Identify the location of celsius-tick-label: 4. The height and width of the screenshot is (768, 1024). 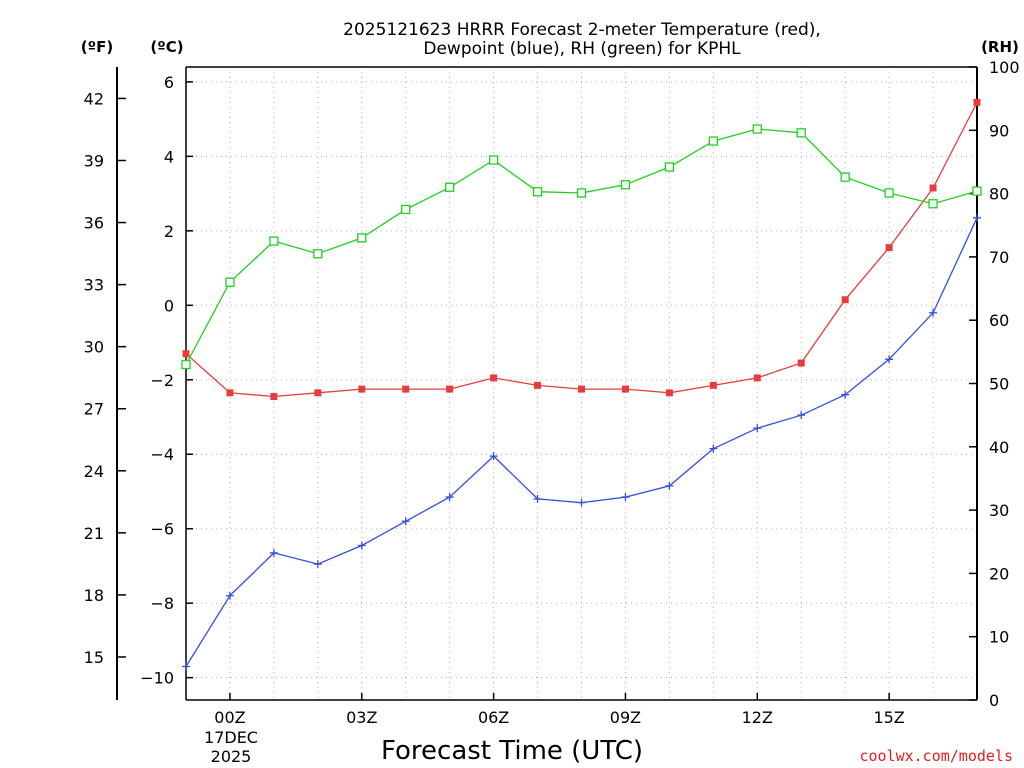
(169, 156).